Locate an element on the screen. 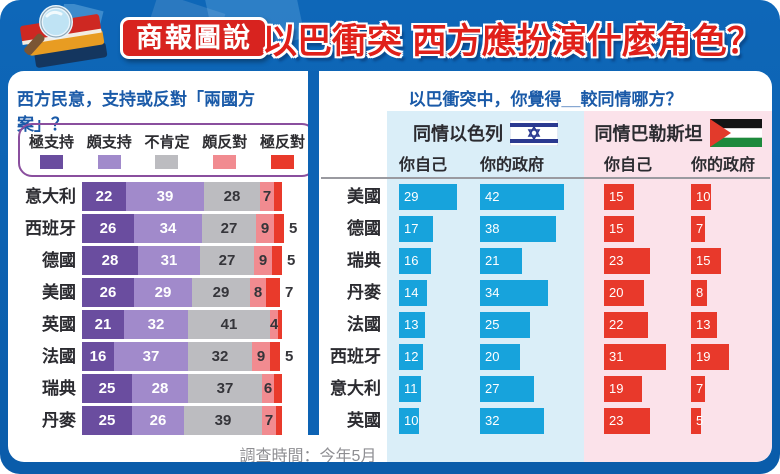  palestine-flag-icon is located at coordinates (735, 133).